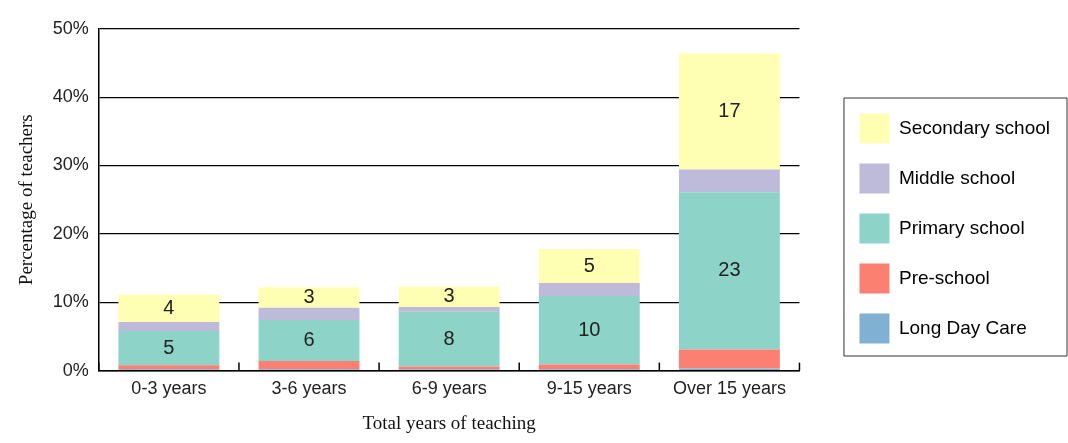 The height and width of the screenshot is (443, 1068). What do you see at coordinates (729, 388) in the screenshot?
I see `x-tick-label: Over 15 years` at bounding box center [729, 388].